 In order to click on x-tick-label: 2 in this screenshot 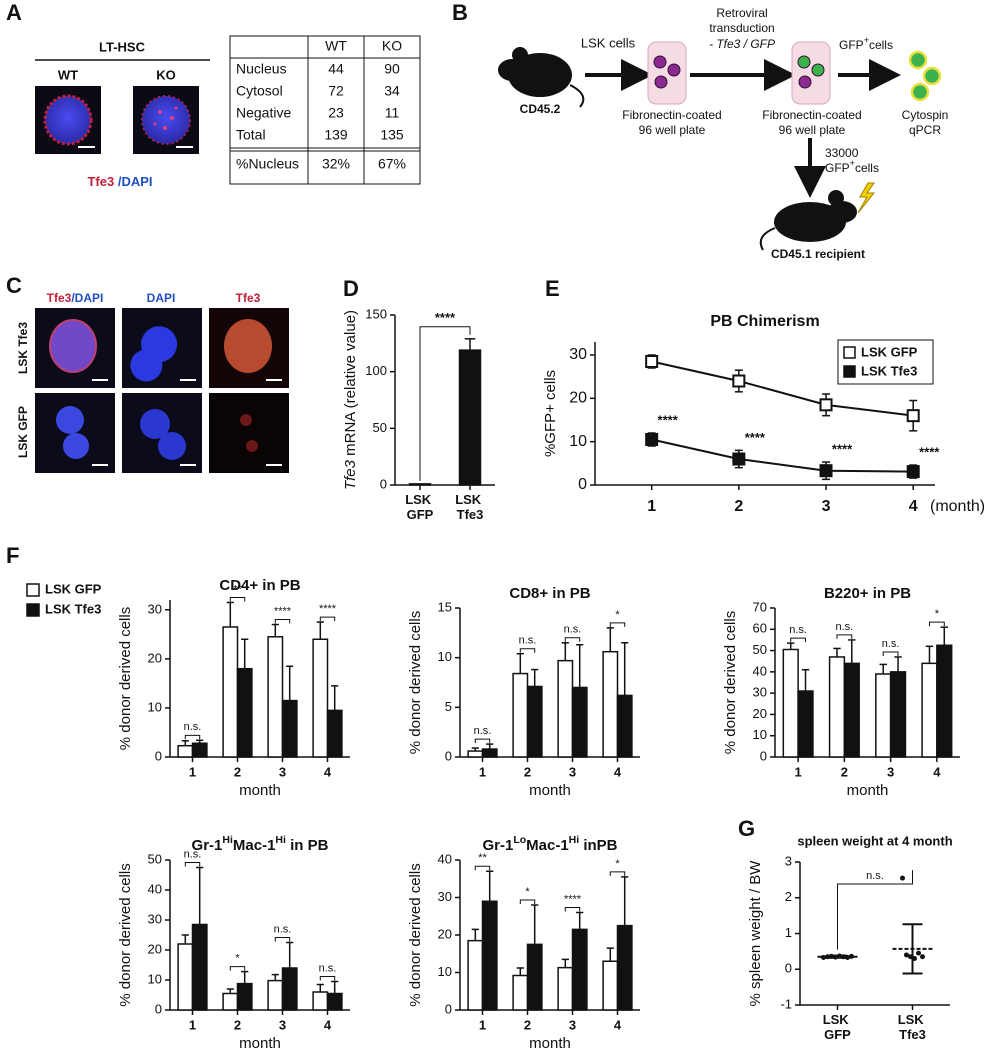, I will do `click(844, 771)`.